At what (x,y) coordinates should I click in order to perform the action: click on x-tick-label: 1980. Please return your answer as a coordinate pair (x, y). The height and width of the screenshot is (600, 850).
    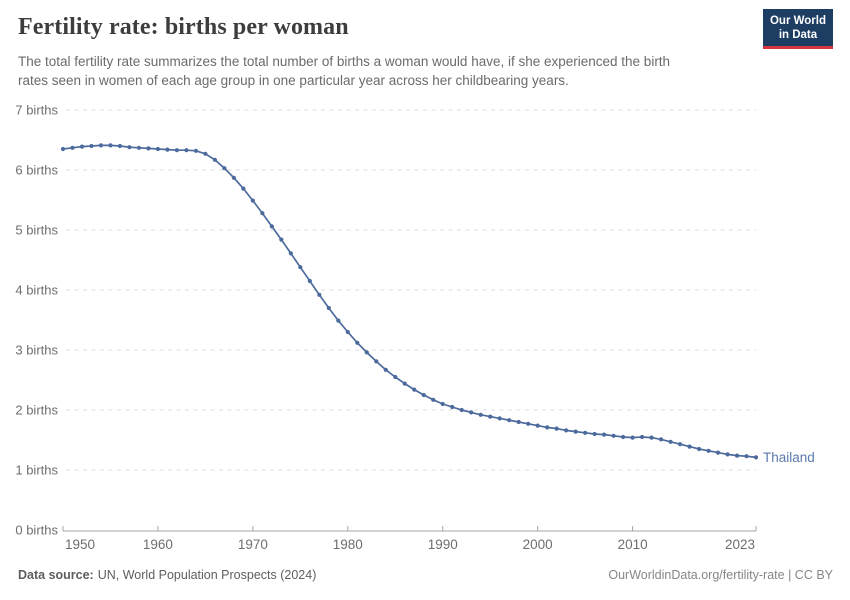
    Looking at the image, I should click on (348, 544).